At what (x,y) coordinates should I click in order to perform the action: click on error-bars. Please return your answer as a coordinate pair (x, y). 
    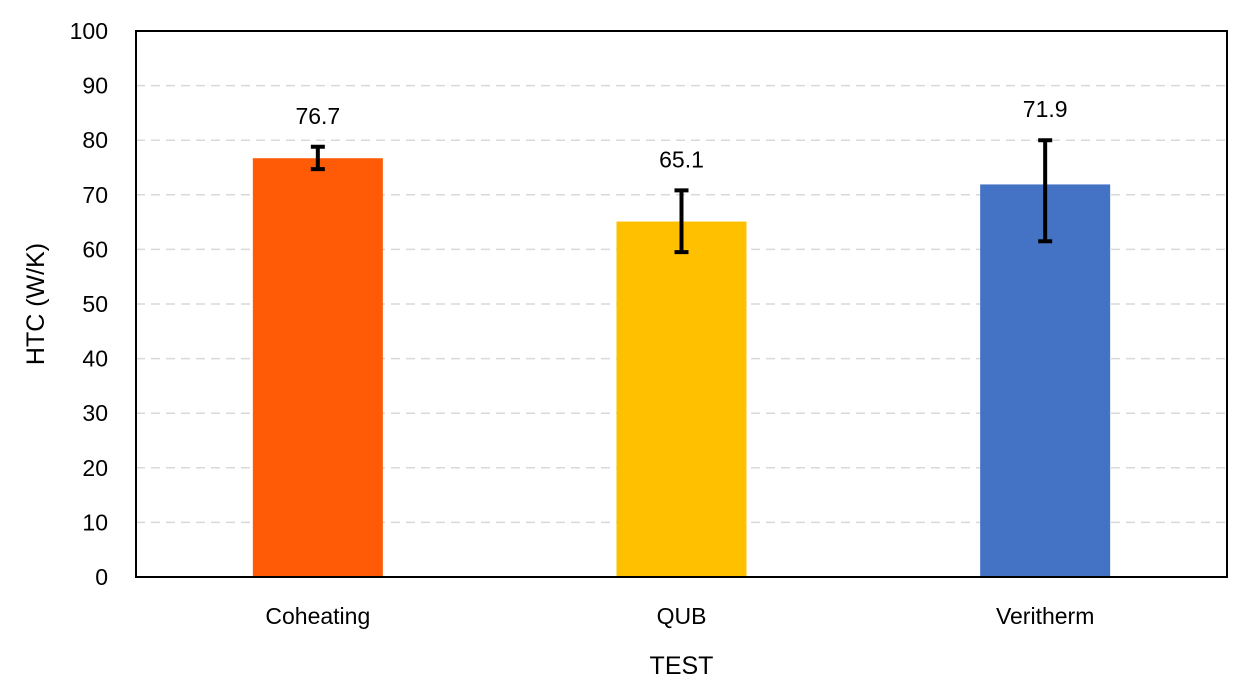
    Looking at the image, I should click on (681, 196).